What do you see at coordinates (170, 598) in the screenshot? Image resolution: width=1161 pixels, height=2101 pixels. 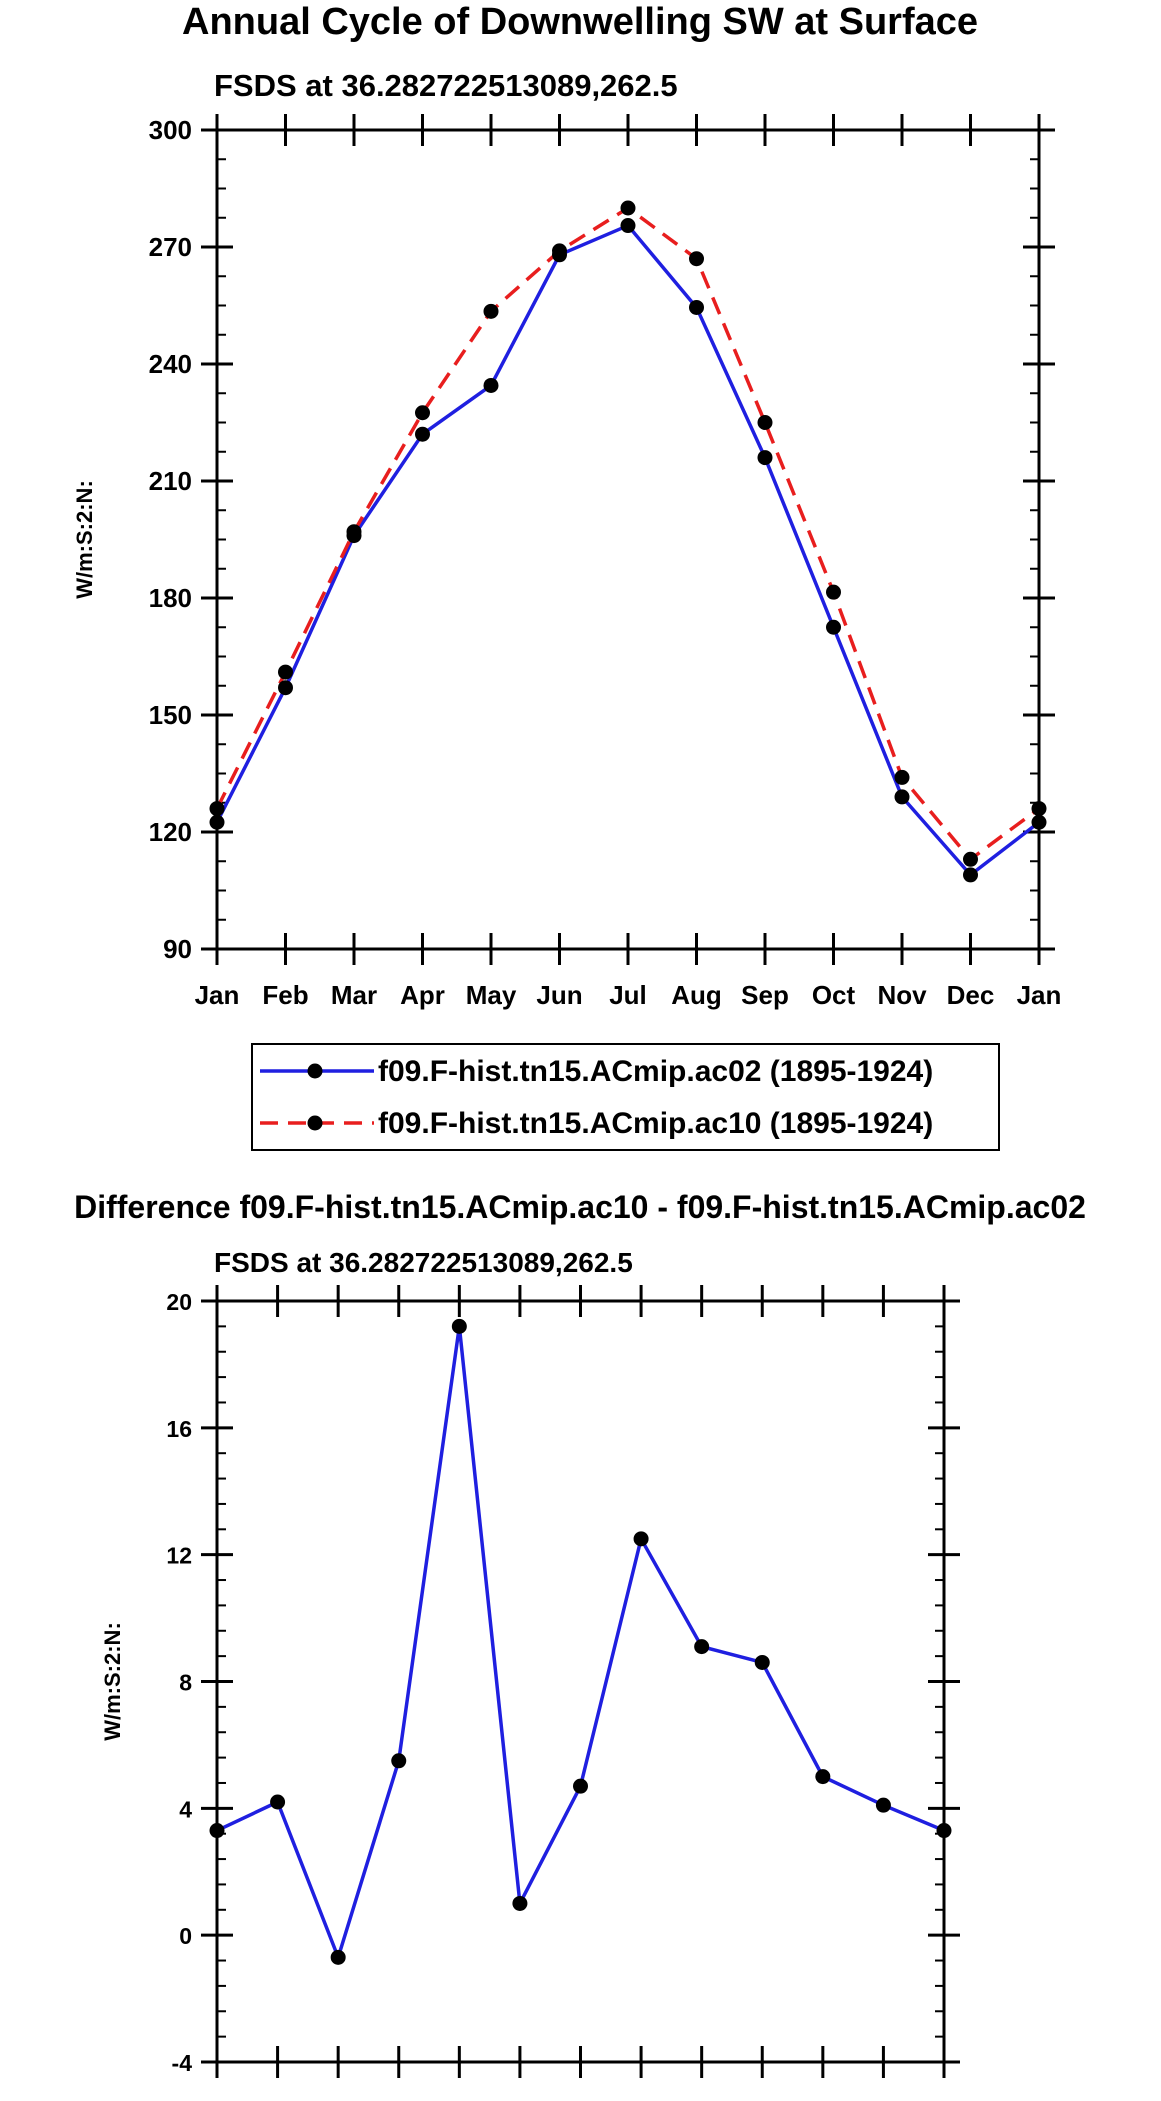 I see `y-tick-label: 180` at bounding box center [170, 598].